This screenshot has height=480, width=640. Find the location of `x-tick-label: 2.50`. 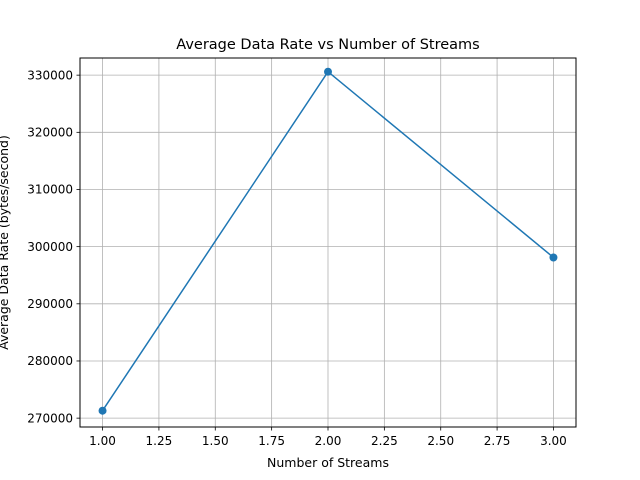

x-tick-label: 2.50 is located at coordinates (440, 441).